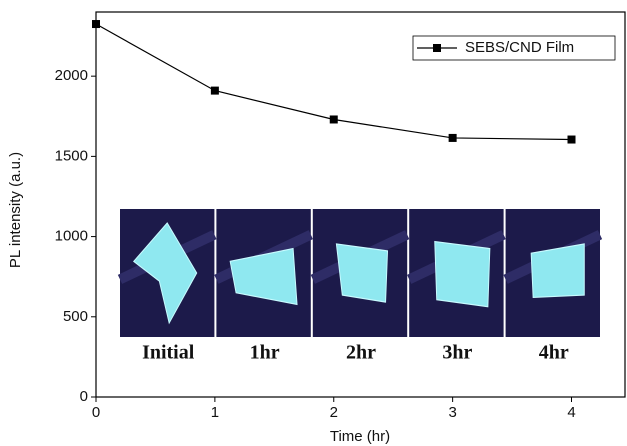 The height and width of the screenshot is (446, 627). Describe the element at coordinates (361, 353) in the screenshot. I see `inset-label: 2hr` at that location.